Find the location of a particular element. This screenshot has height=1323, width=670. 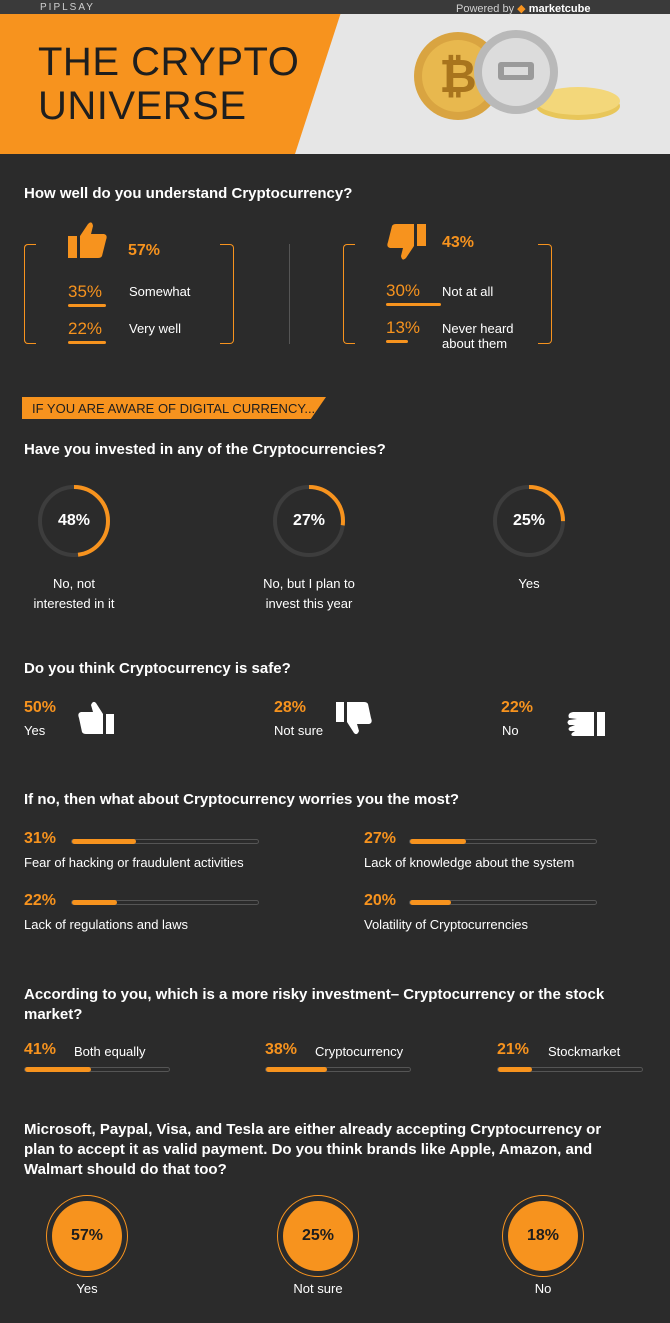

invested-pct-2: 25% is located at coordinates (529, 520).